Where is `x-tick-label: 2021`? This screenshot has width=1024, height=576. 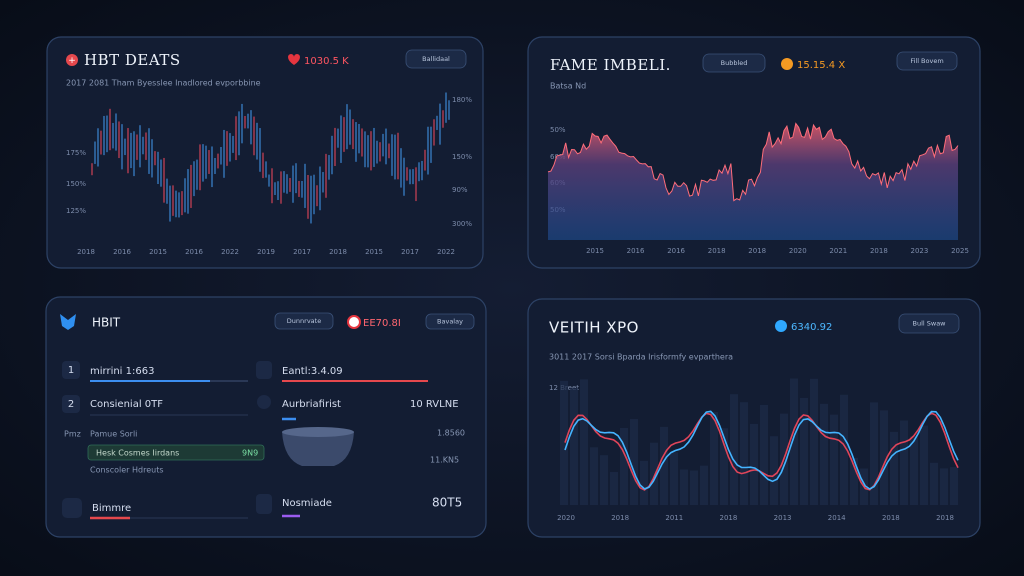 x-tick-label: 2021 is located at coordinates (838, 251).